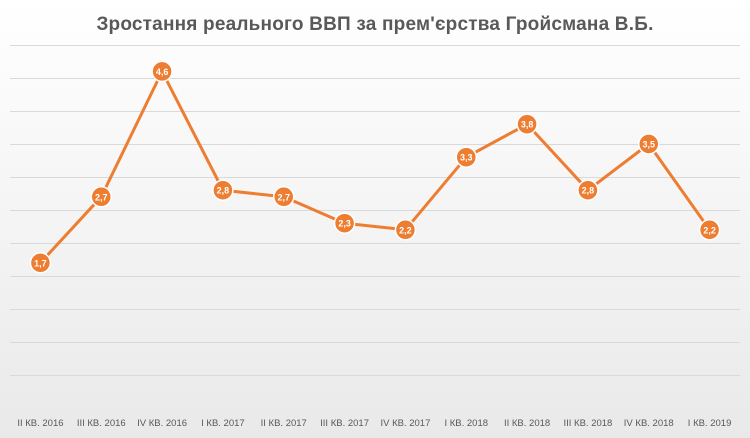 This screenshot has width=750, height=438. I want to click on data-label: 1,7, so click(40, 263).